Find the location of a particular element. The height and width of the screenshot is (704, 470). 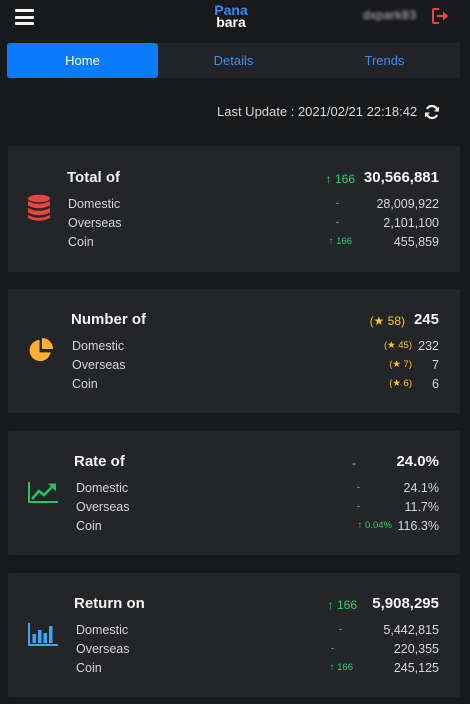

row-value: 6 is located at coordinates (435, 384).